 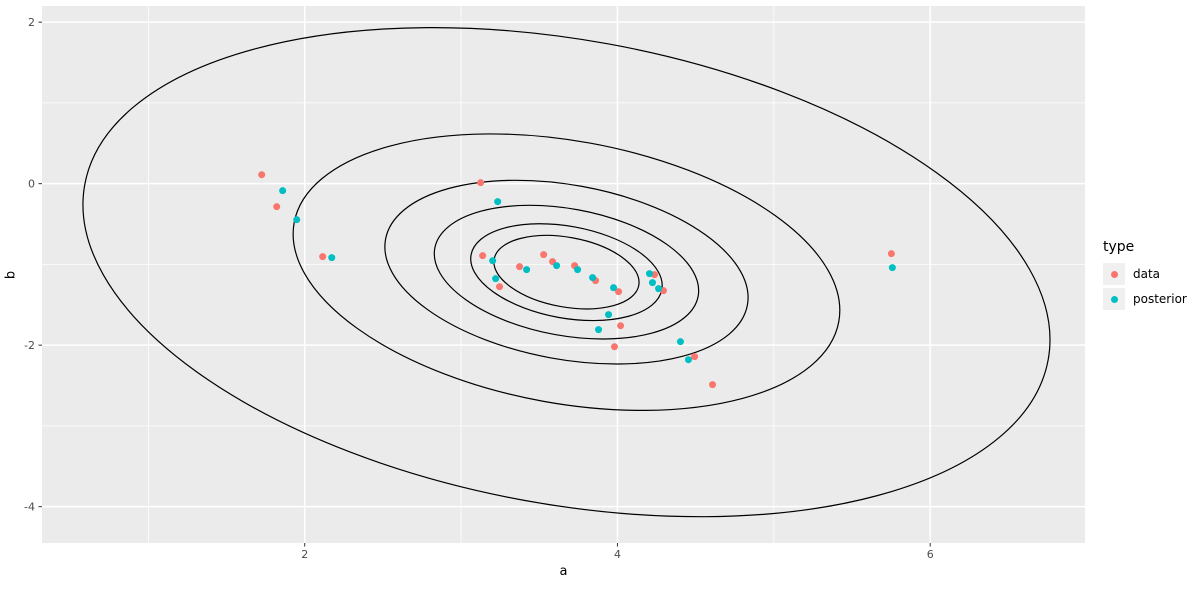 I want to click on legend: type data posterior, so click(x=1145, y=276).